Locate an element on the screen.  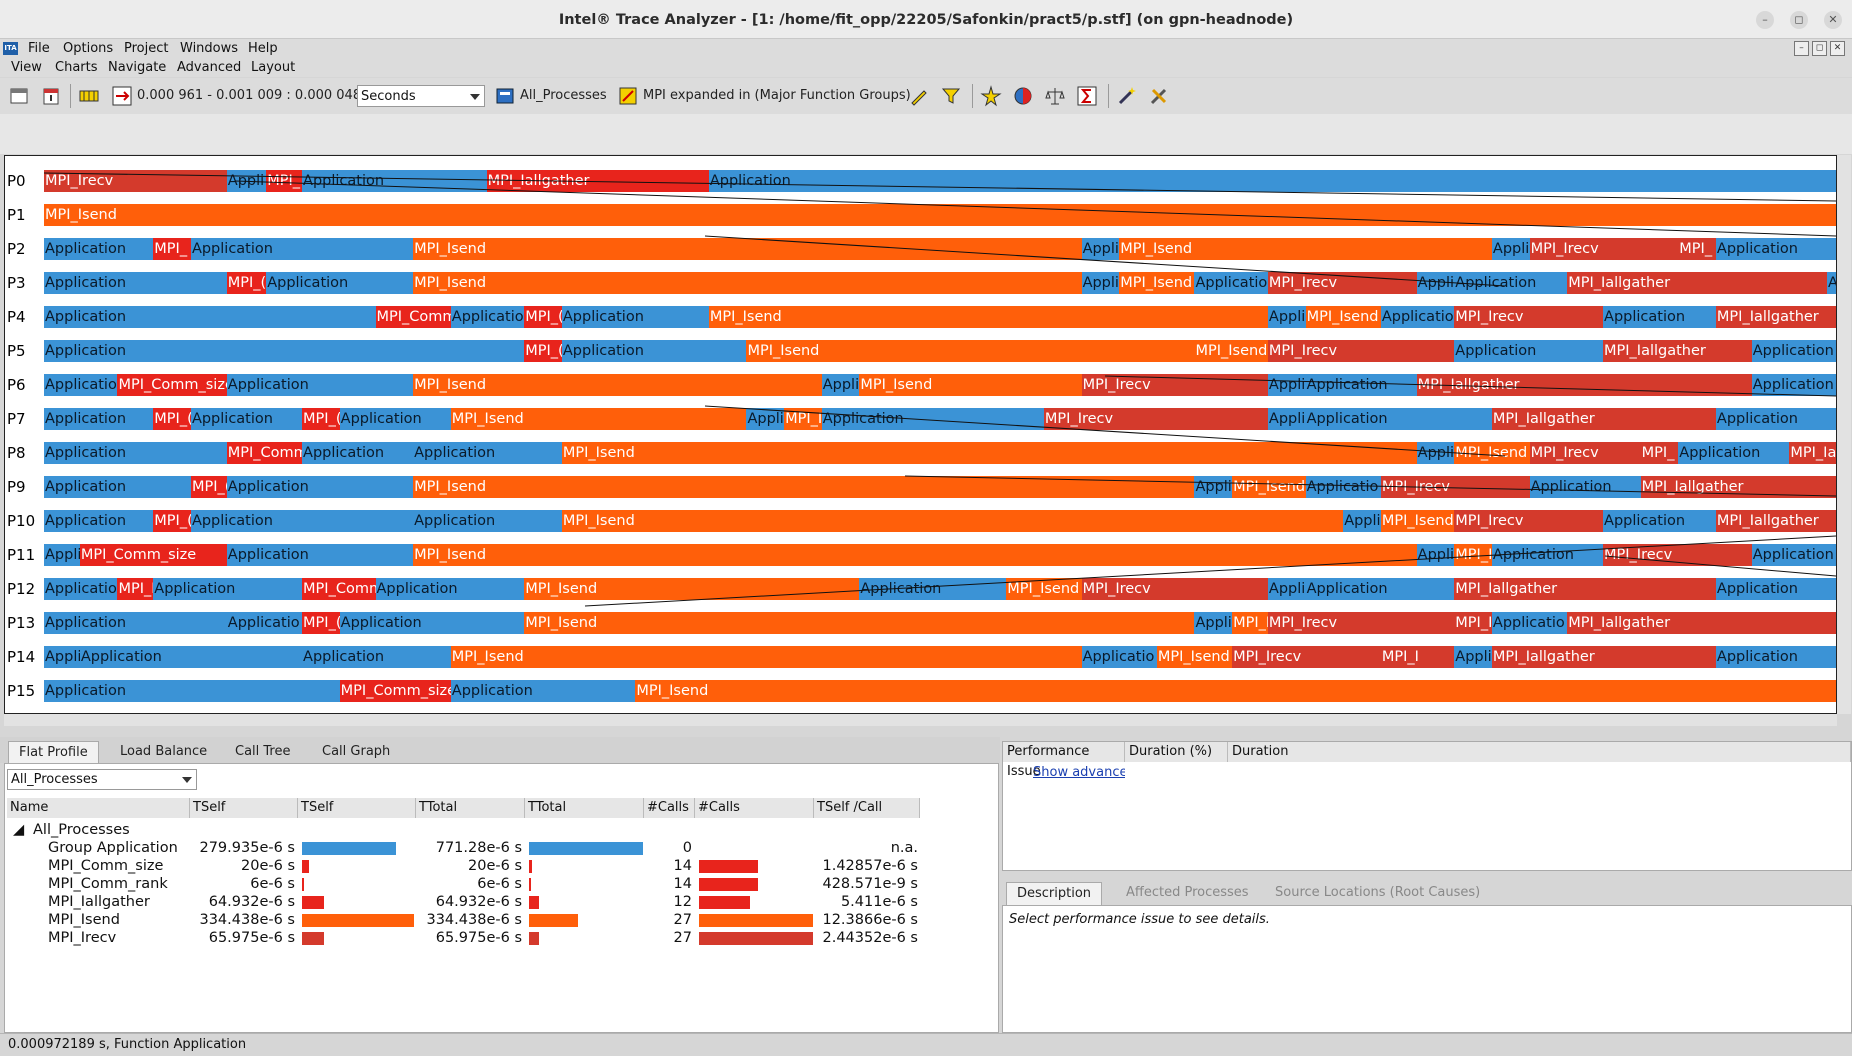
function-group-label: MPI expanded in (Major Function Groups) is located at coordinates (777, 95).